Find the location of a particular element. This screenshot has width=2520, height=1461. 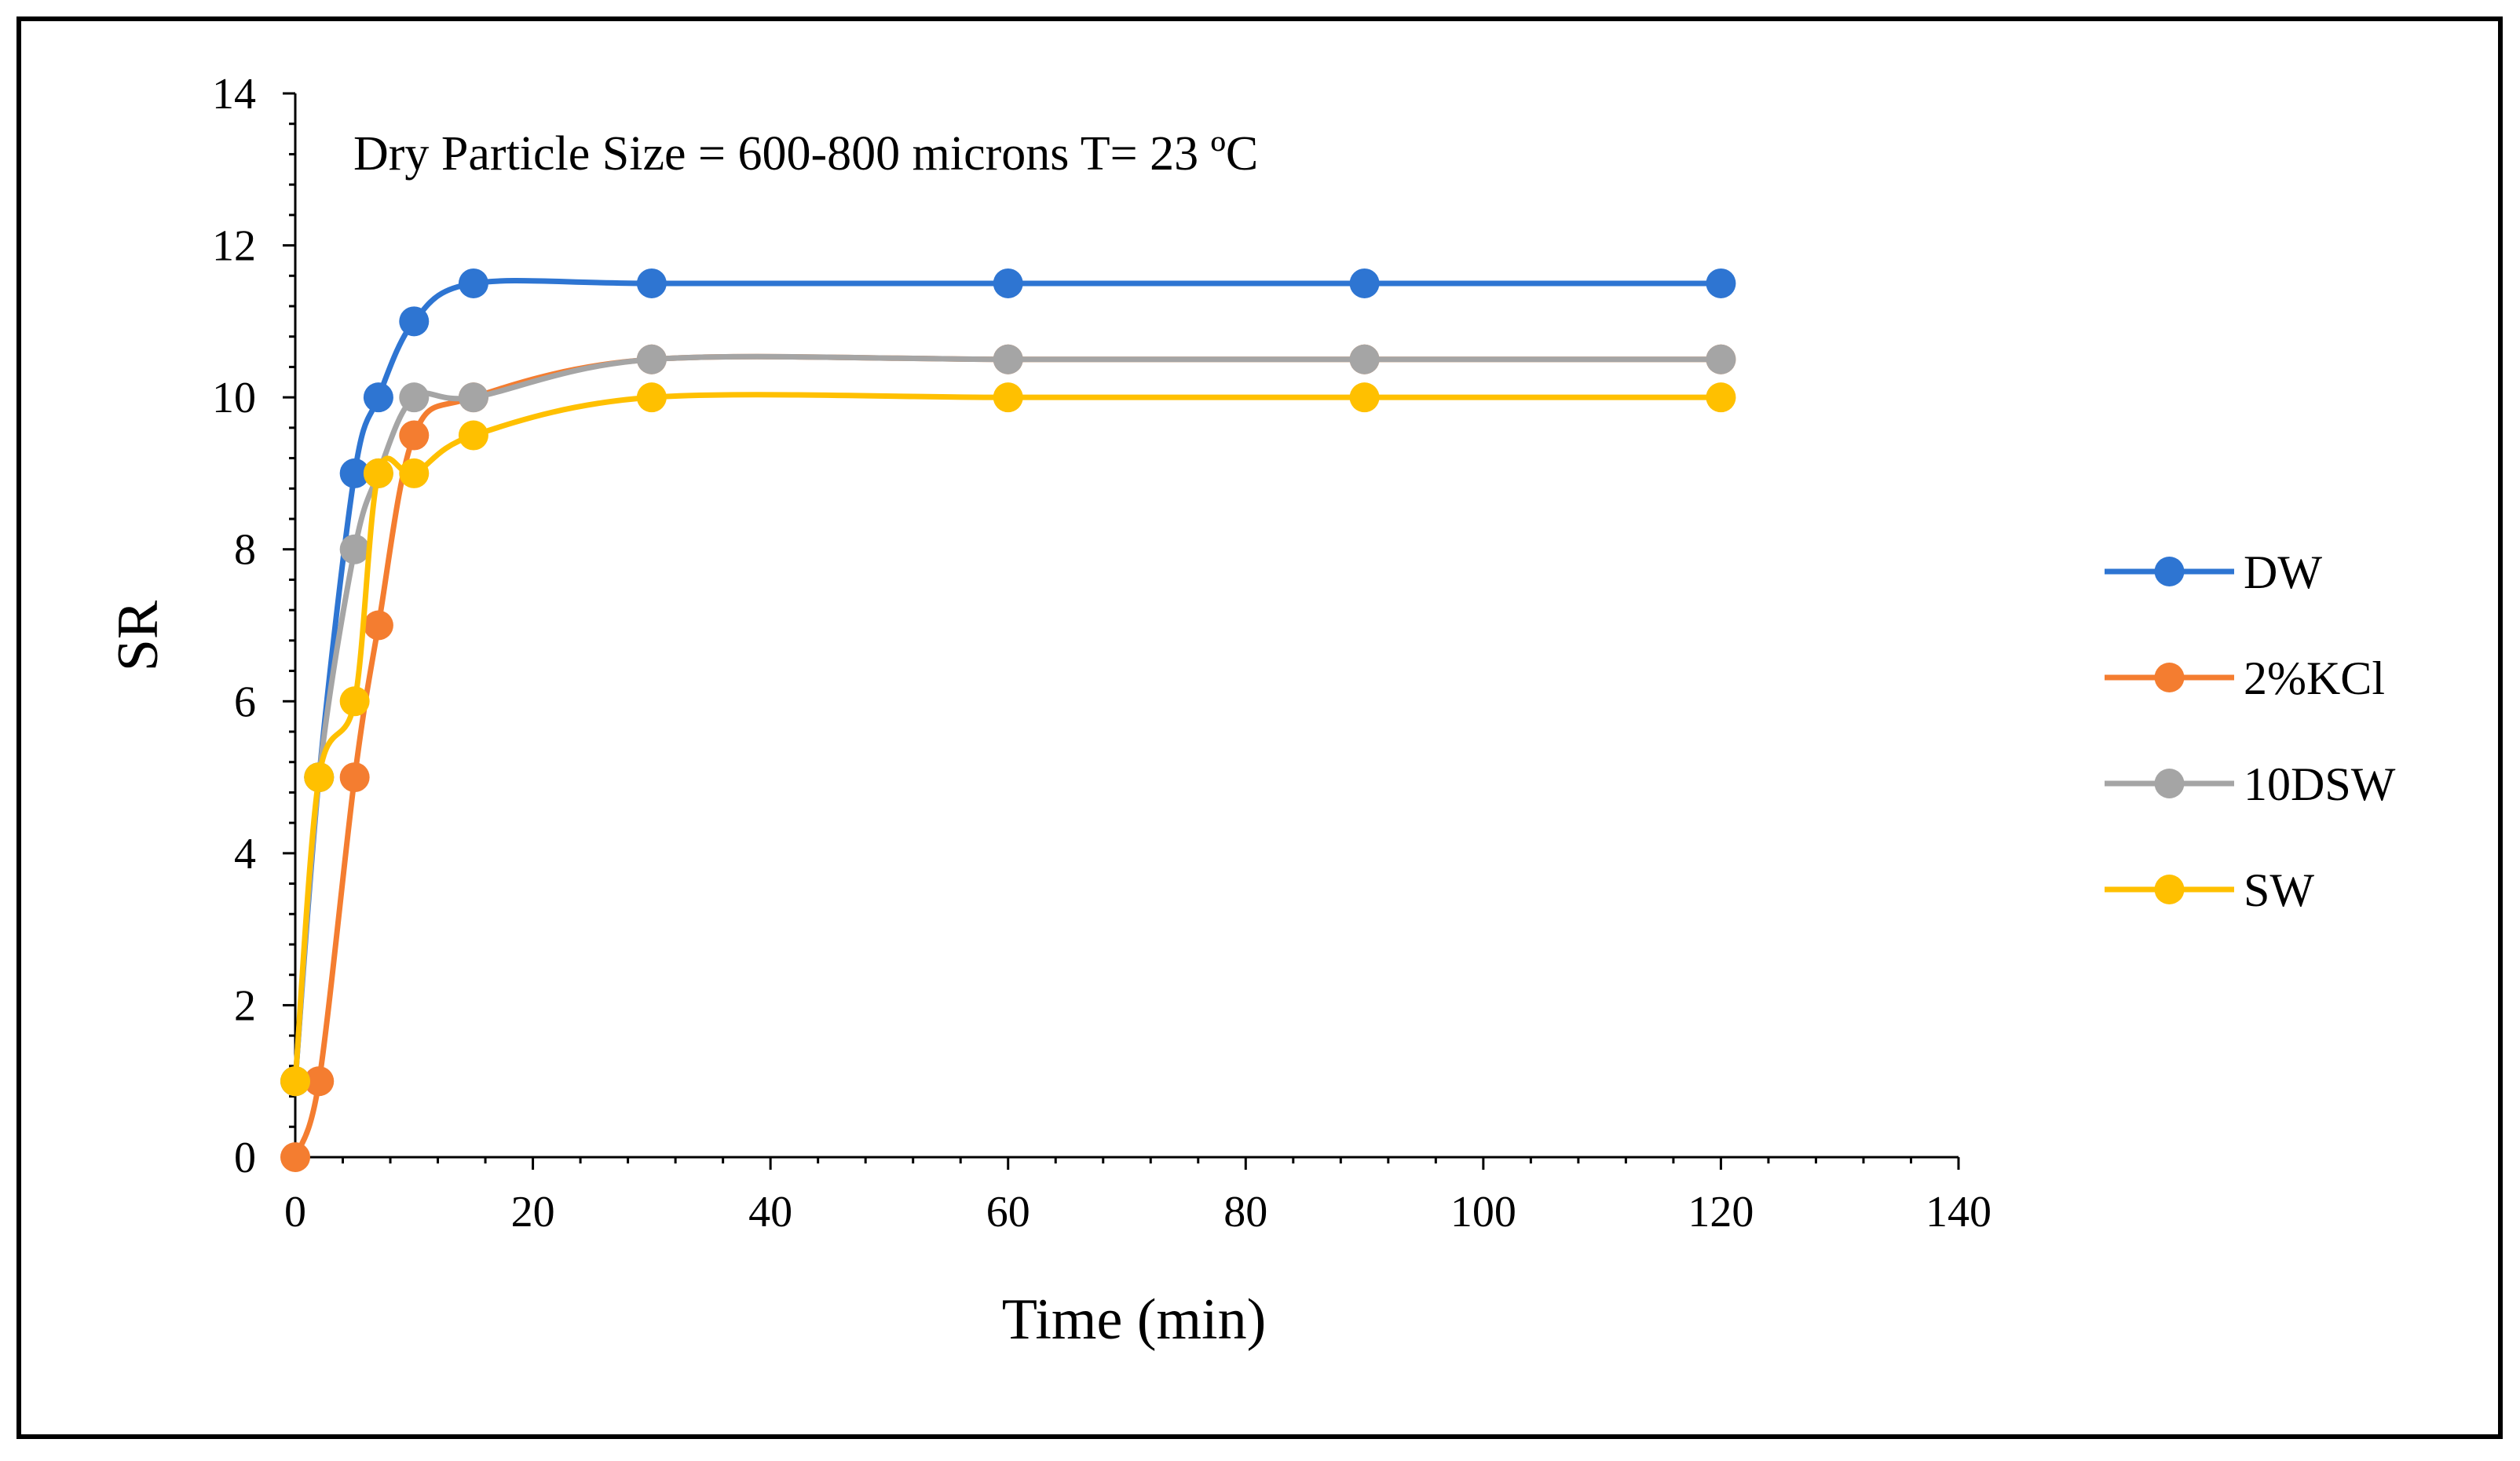

x-tick-label: 100 is located at coordinates (1483, 1212).